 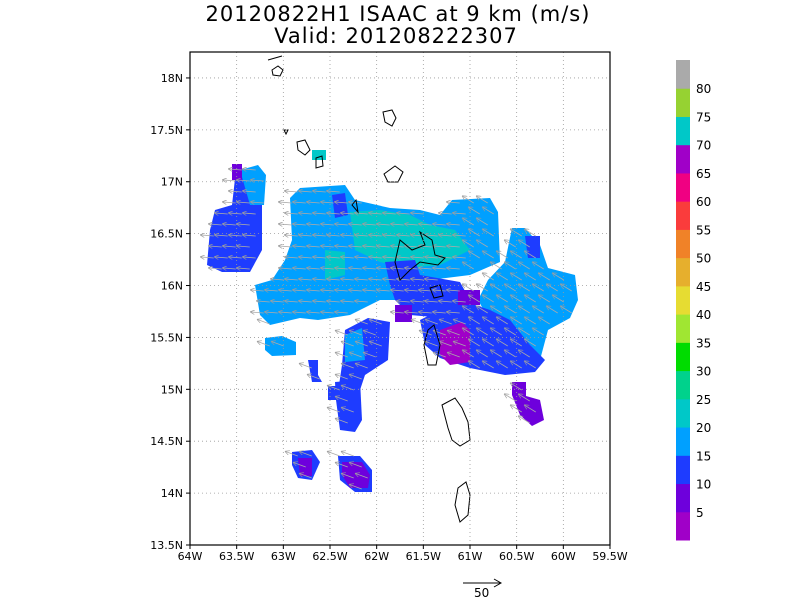 What do you see at coordinates (403, 313) in the screenshot?
I see `wind-region-east-purple3` at bounding box center [403, 313].